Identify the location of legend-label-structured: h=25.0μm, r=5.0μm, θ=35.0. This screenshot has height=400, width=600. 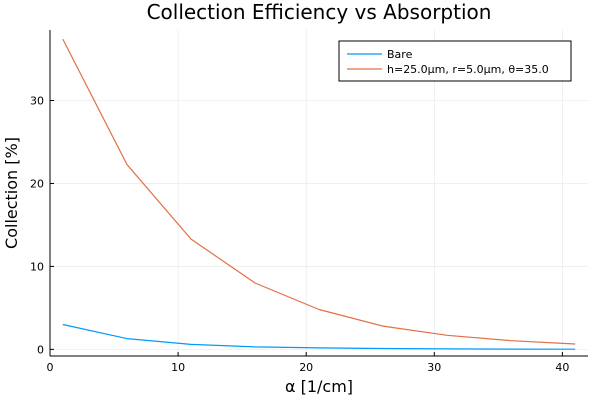
(468, 69).